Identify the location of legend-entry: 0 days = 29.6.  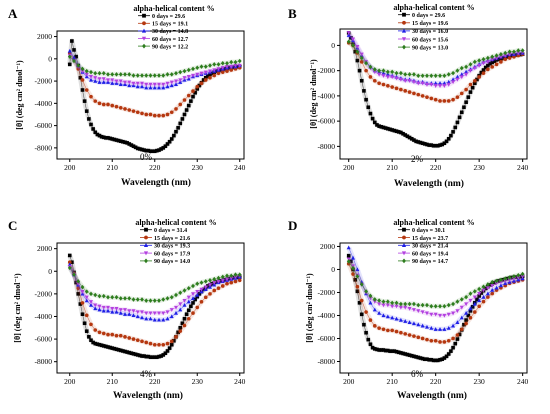
(428, 16).